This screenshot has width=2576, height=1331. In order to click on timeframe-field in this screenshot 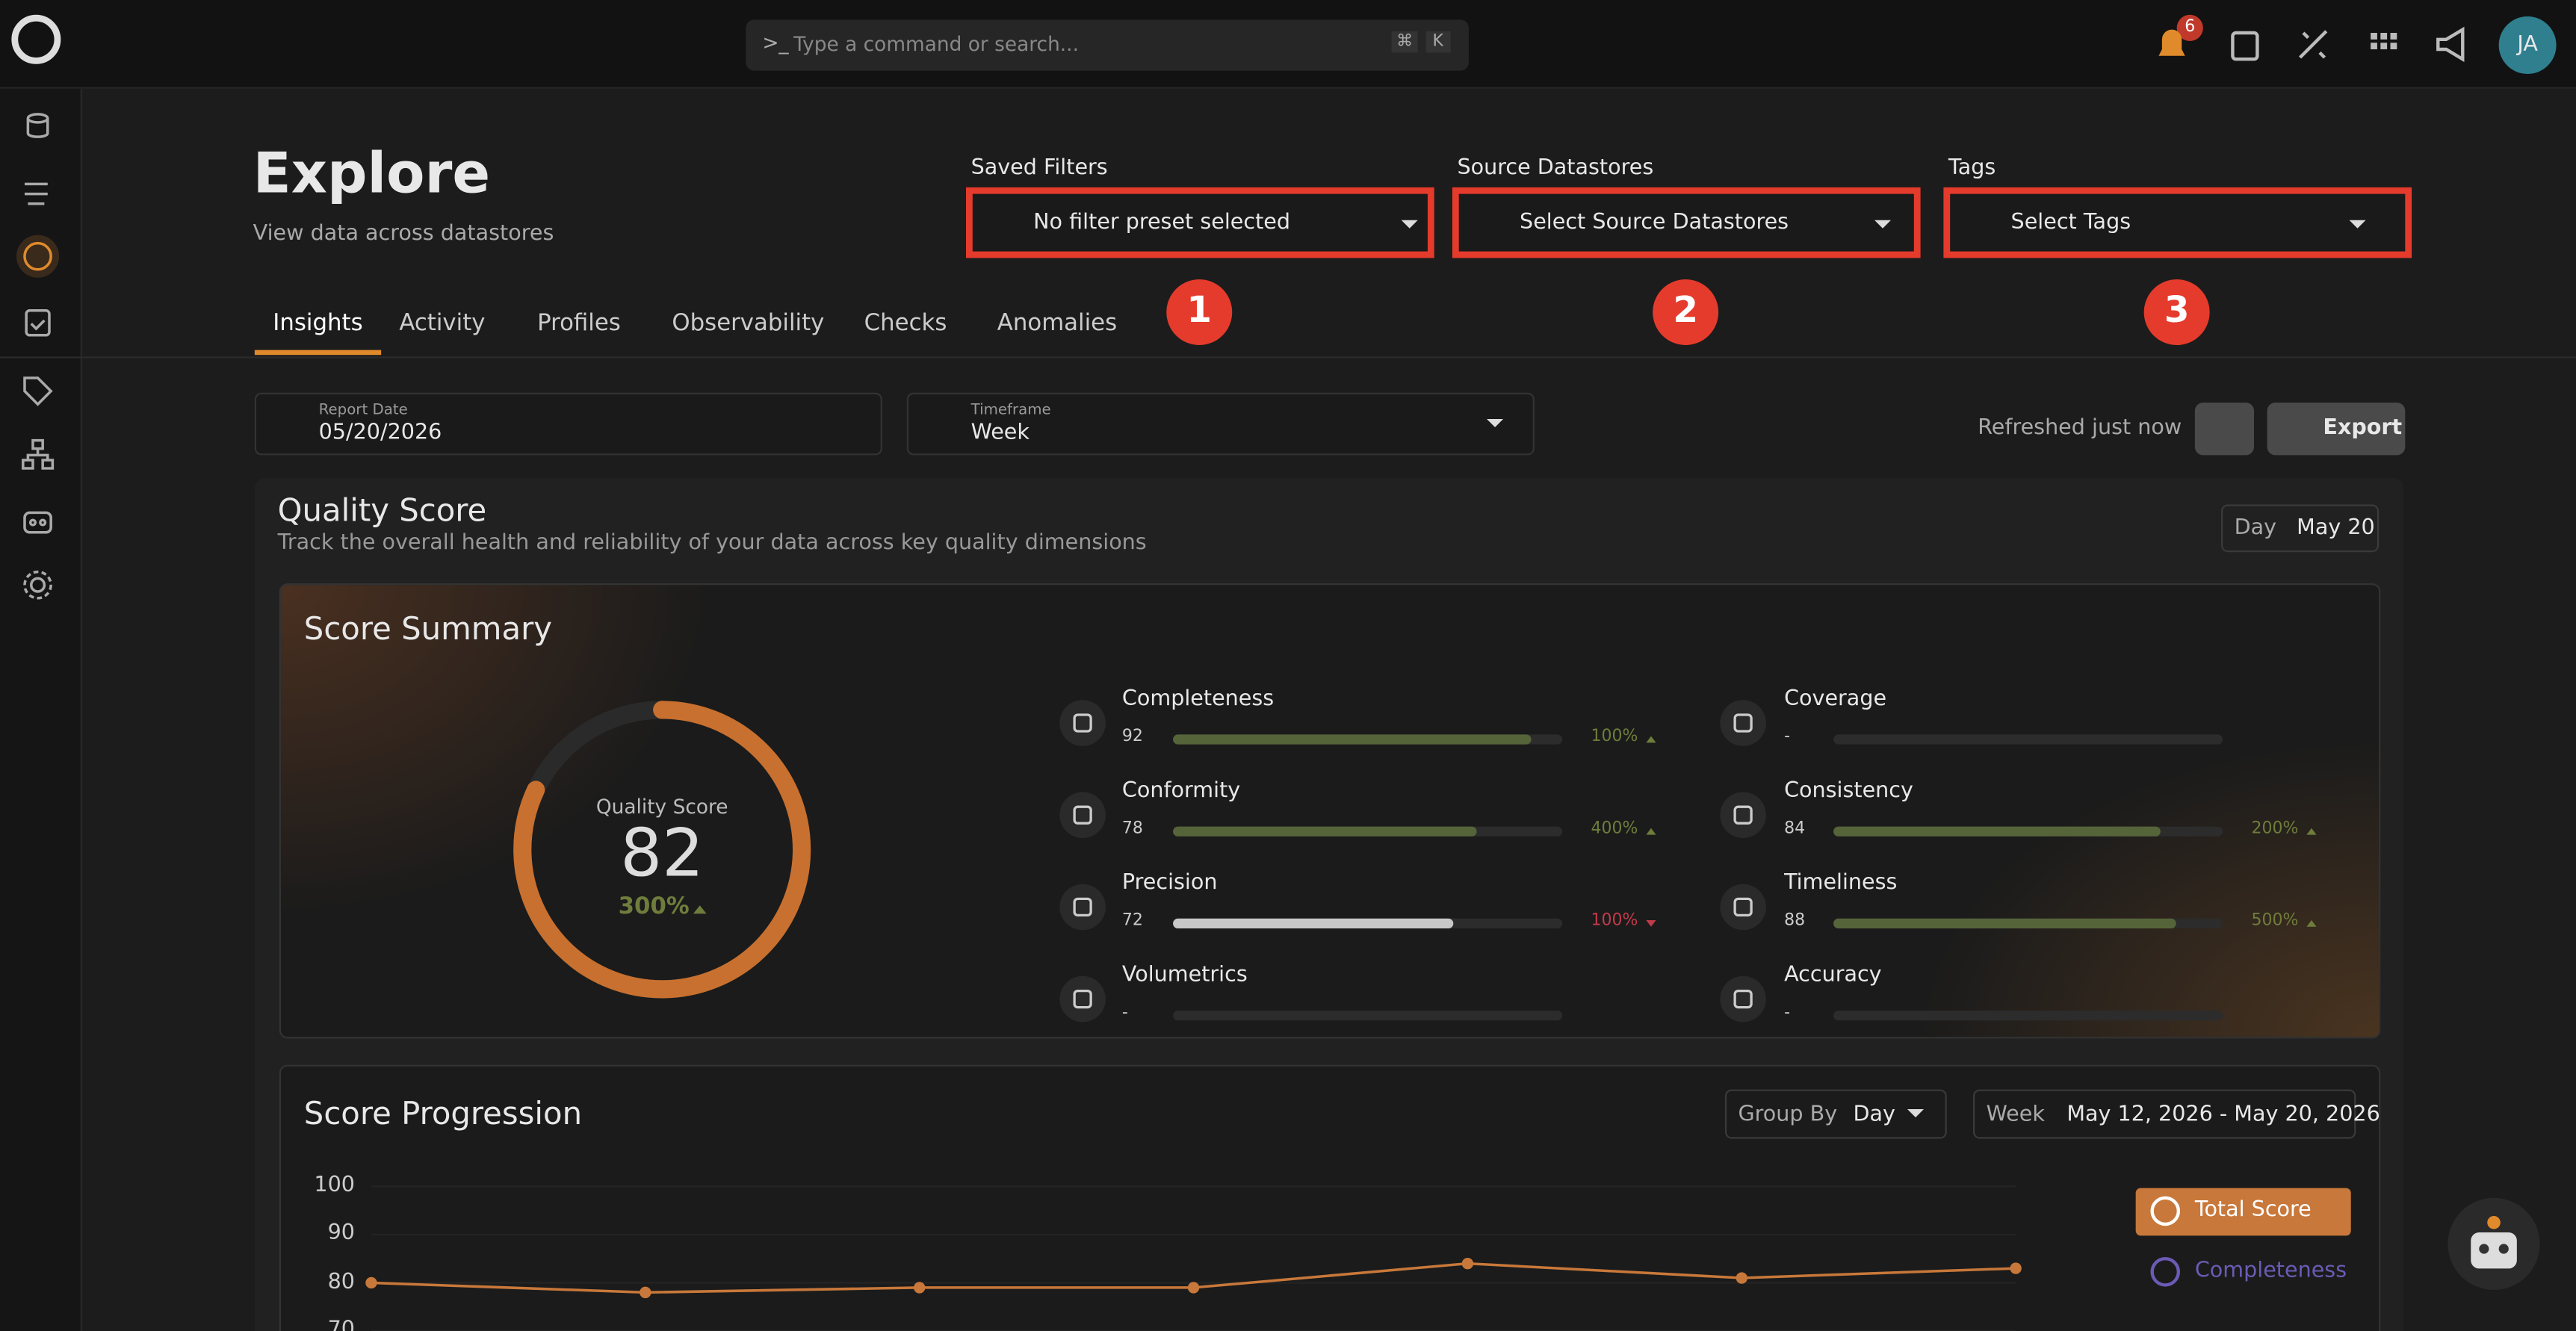, I will do `click(1220, 424)`.